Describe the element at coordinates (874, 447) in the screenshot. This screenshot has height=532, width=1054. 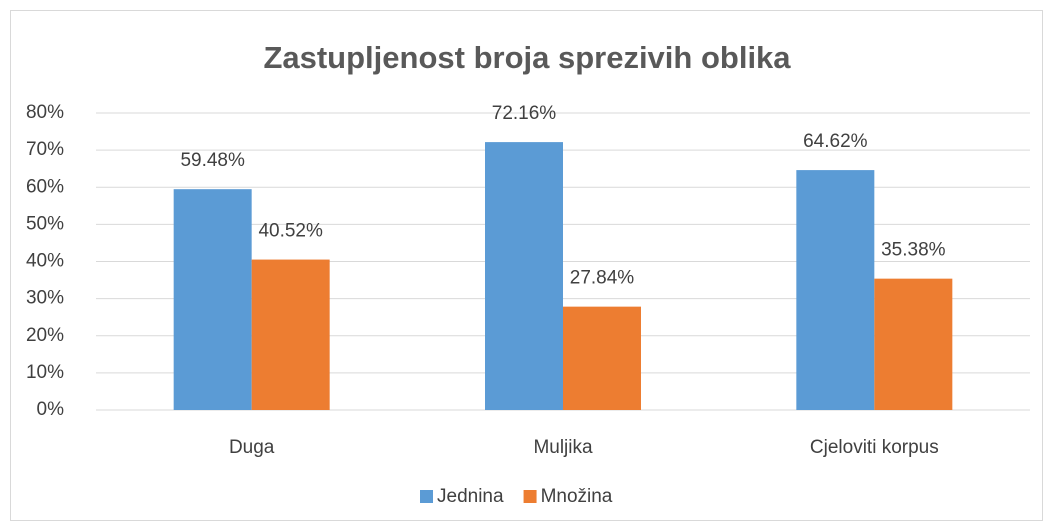
I see `x-tick-label: Cjeloviti korpus` at that location.